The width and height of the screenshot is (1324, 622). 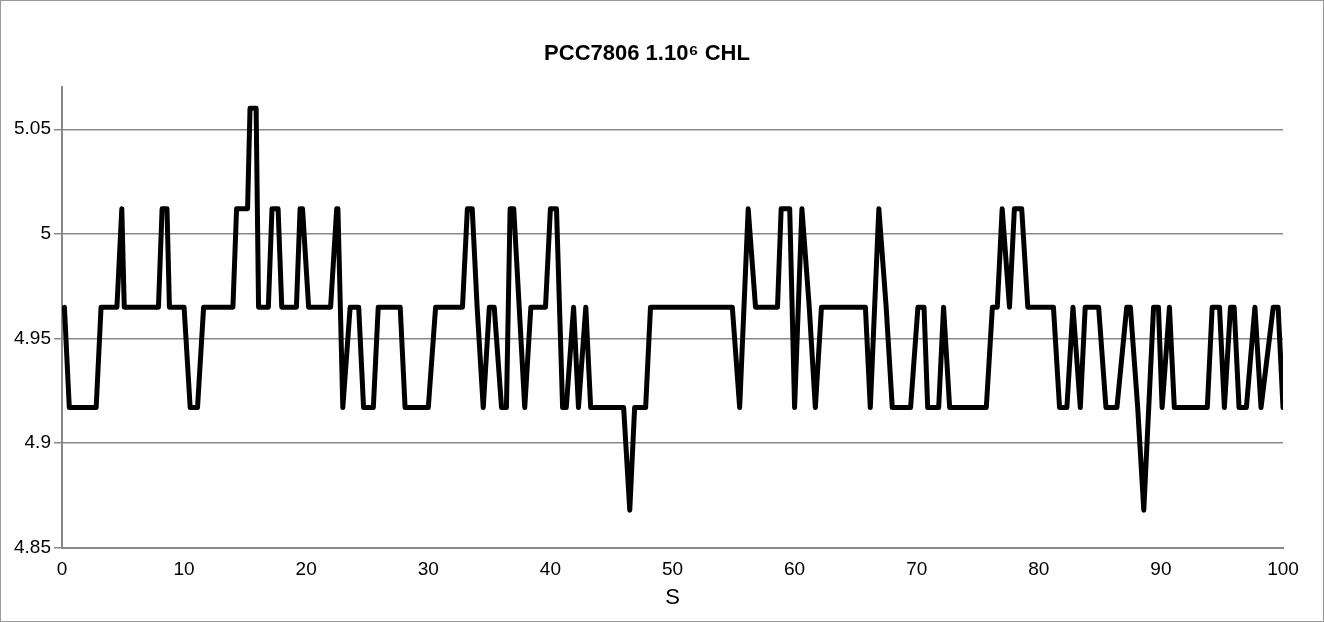 I want to click on x-tick-label: 0, so click(x=62, y=569).